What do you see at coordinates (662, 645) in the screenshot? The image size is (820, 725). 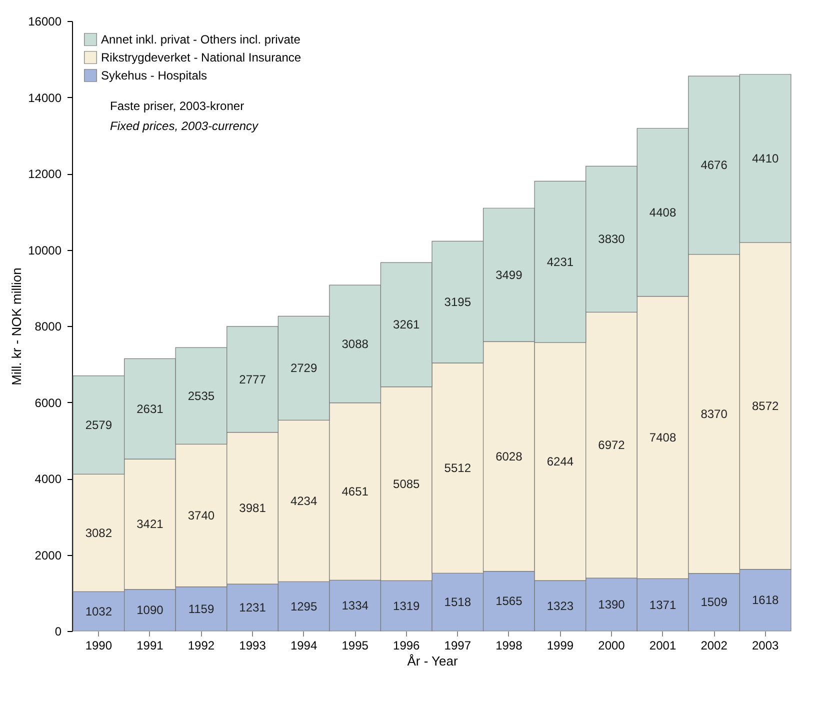 I see `x-tick-label: 2001` at bounding box center [662, 645].